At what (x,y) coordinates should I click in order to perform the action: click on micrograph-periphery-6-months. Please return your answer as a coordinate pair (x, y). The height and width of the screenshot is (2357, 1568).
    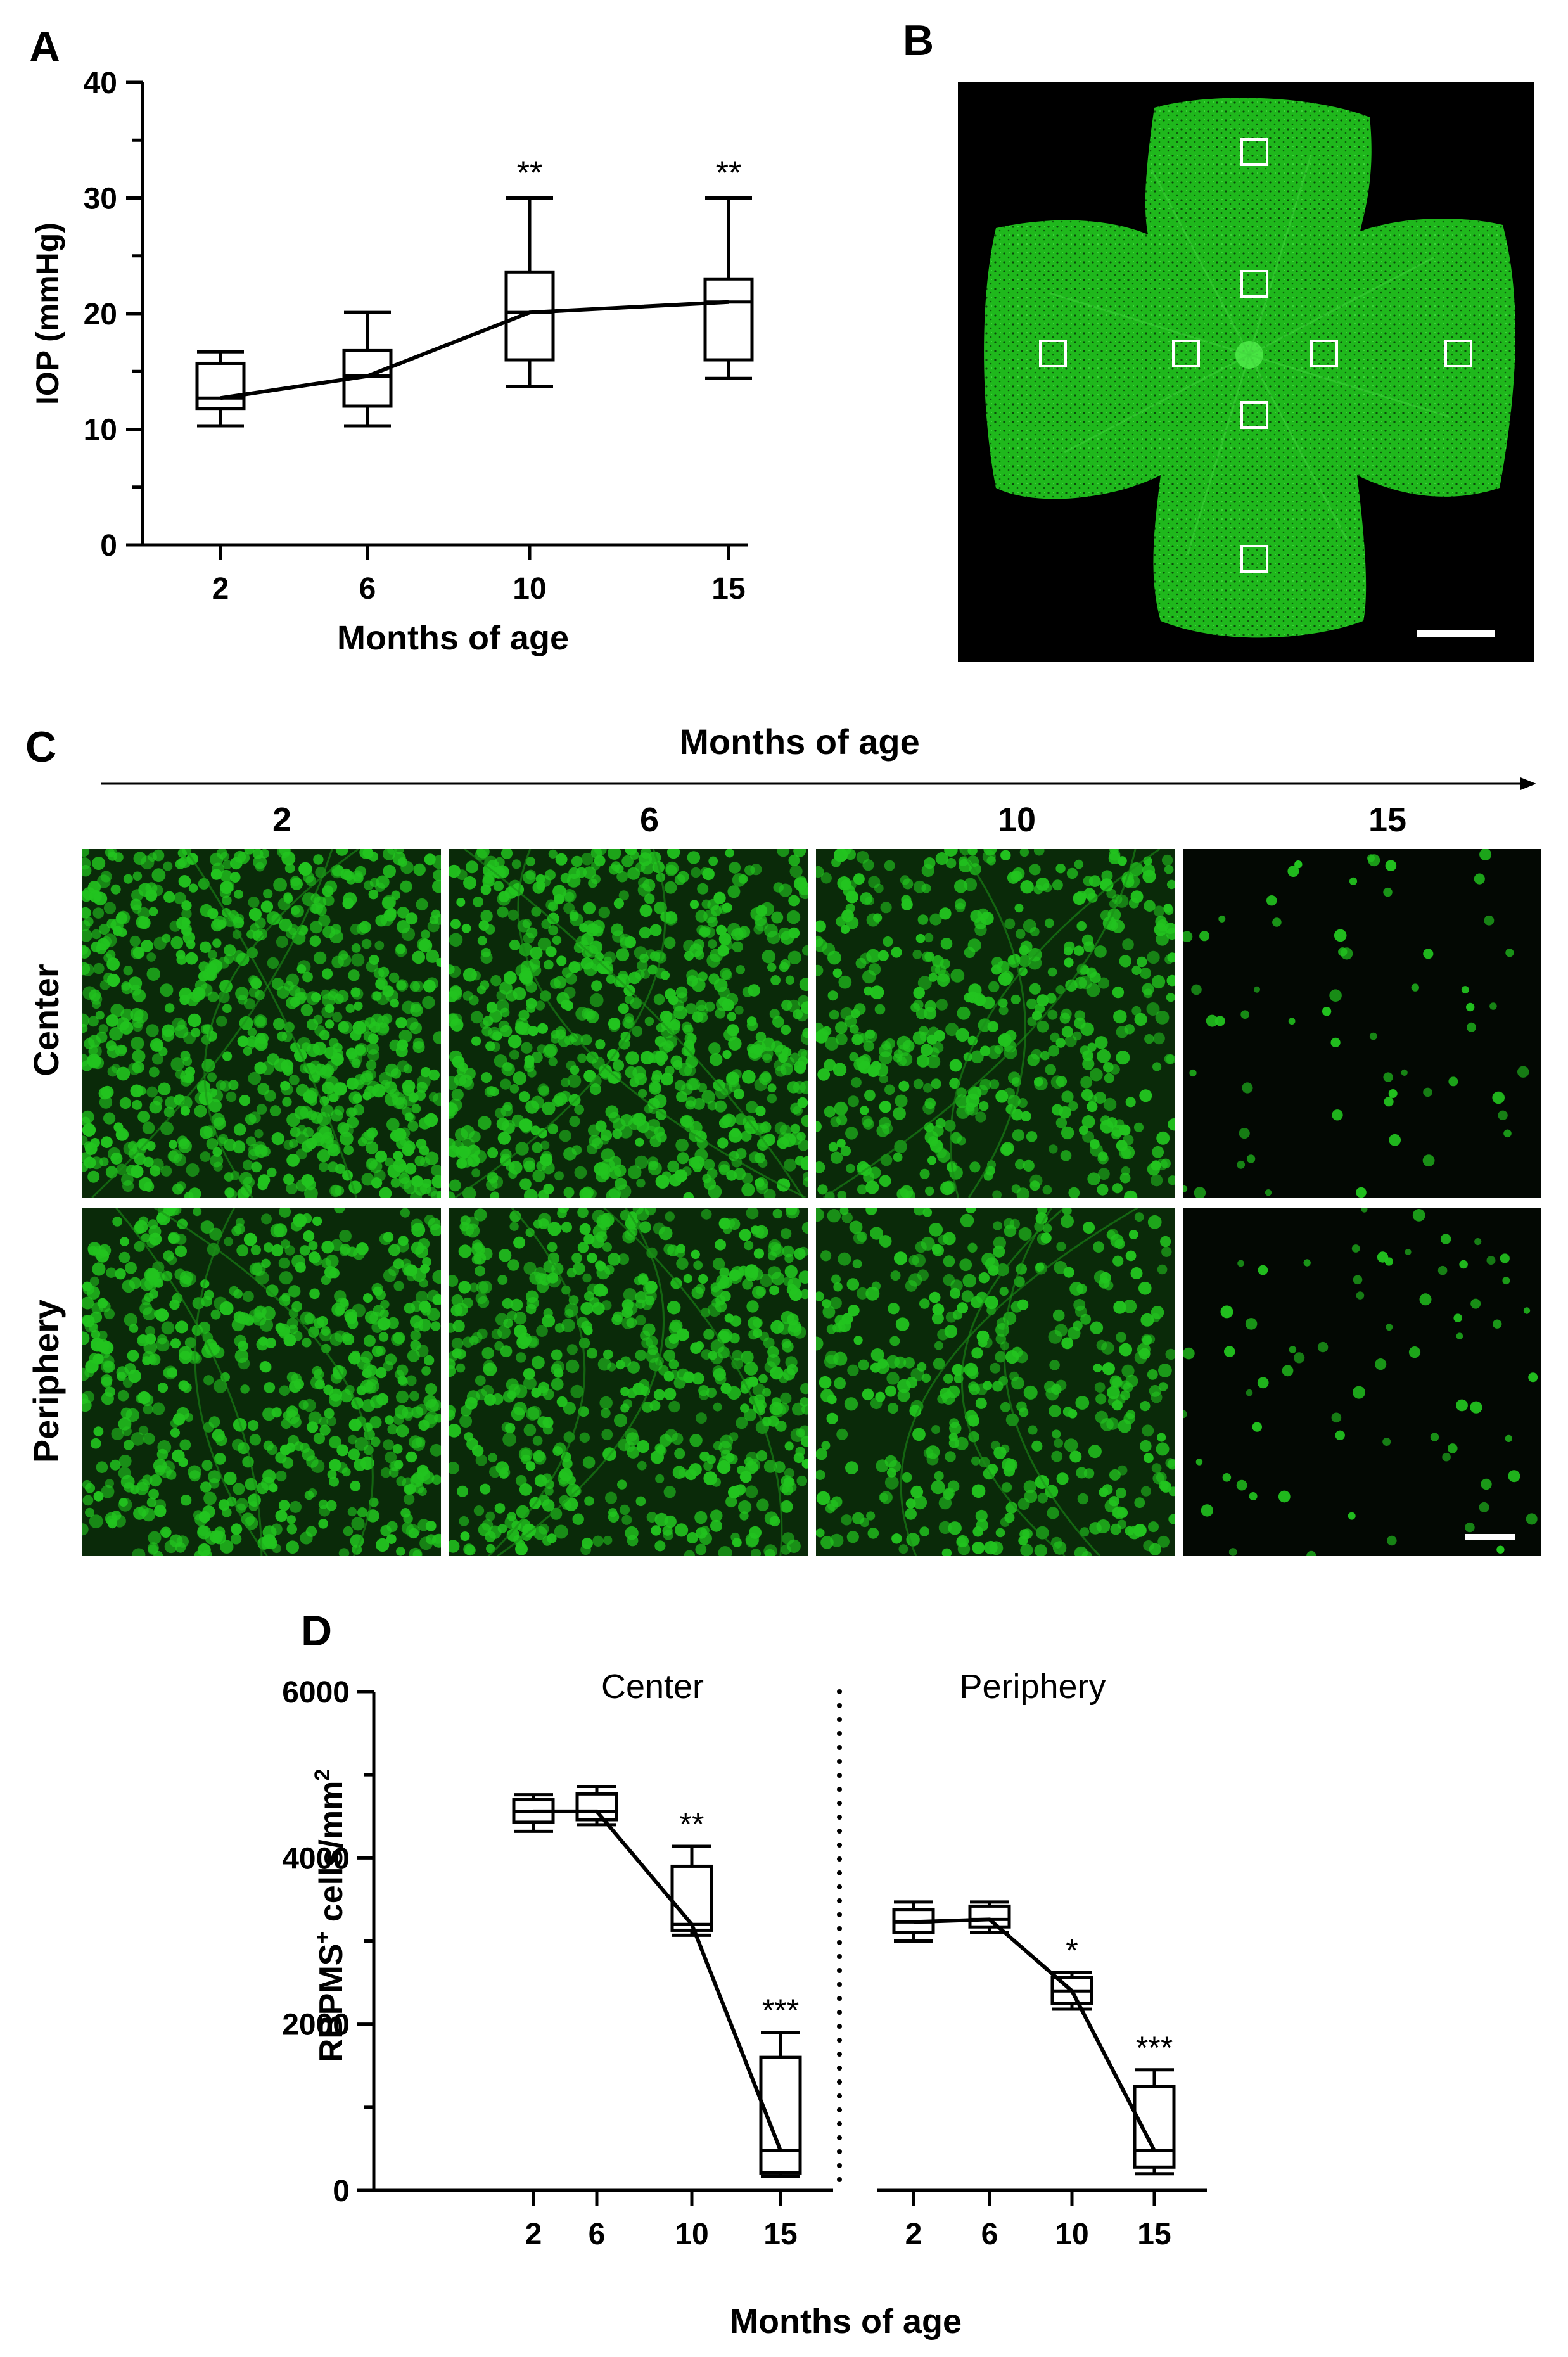
    Looking at the image, I should click on (628, 1382).